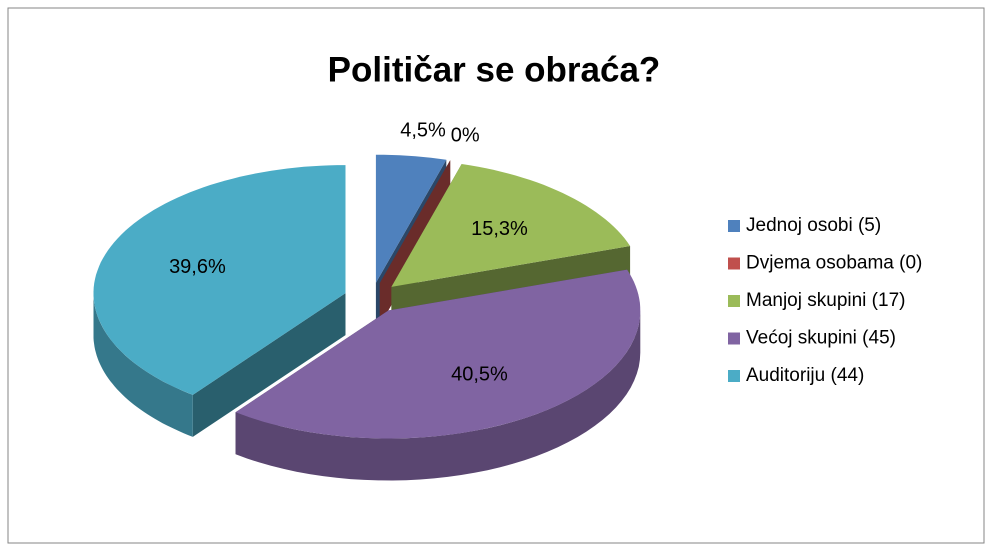 The width and height of the screenshot is (988, 549). What do you see at coordinates (821, 338) in the screenshot?
I see `legend-label: Većoj skupini (45)` at bounding box center [821, 338].